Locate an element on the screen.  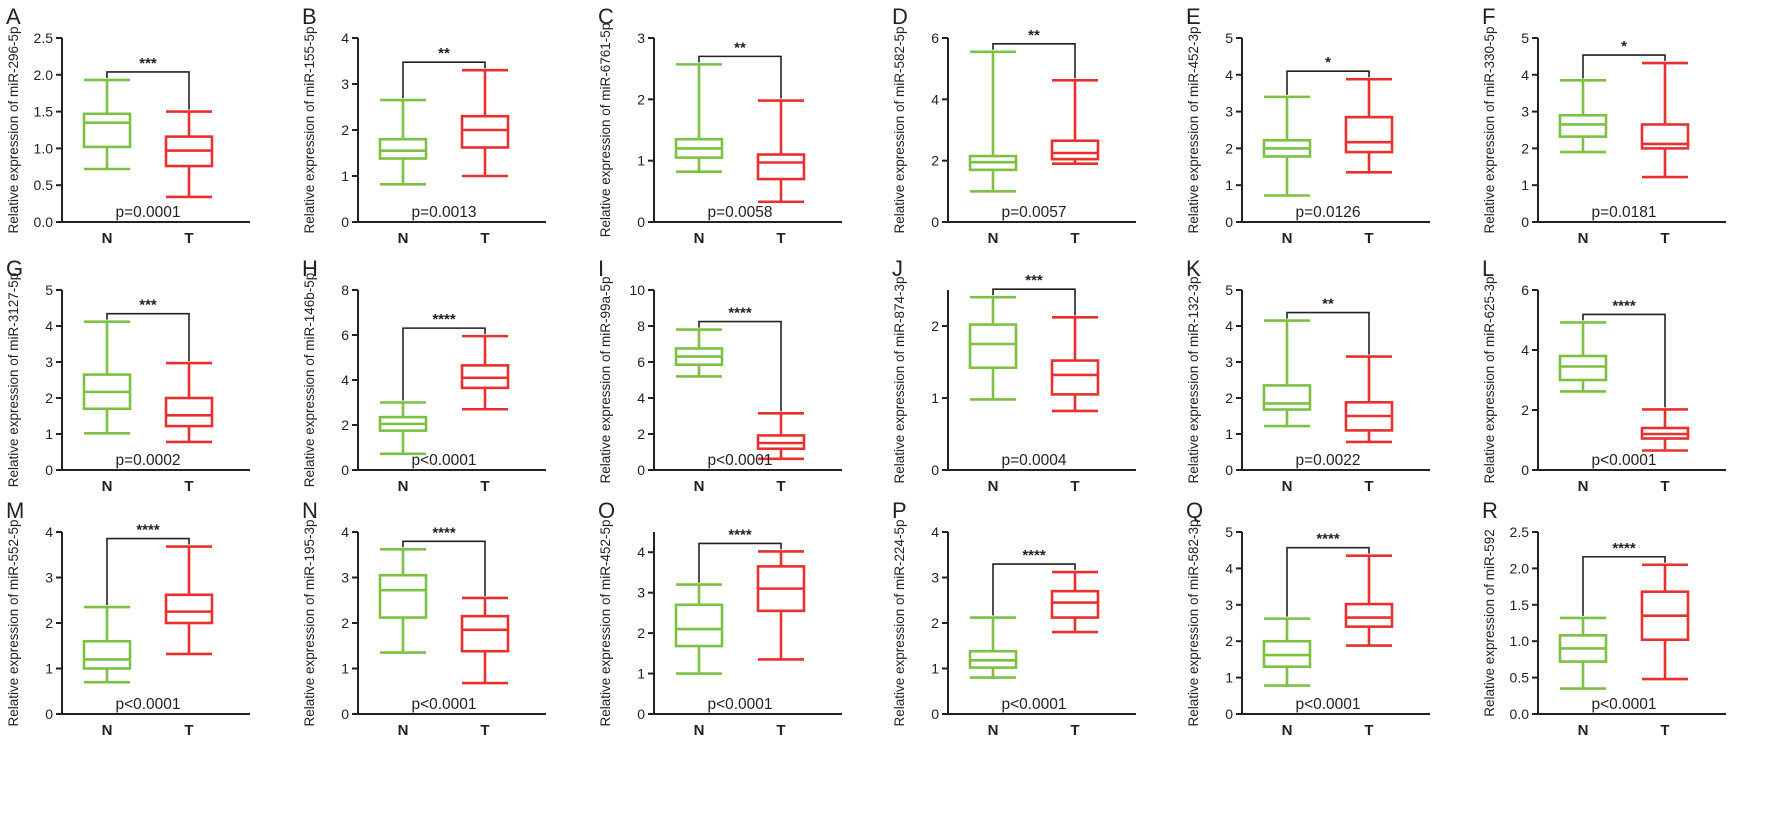
y-axis-label: Relative expression of miR-582-5p is located at coordinates (899, 129).